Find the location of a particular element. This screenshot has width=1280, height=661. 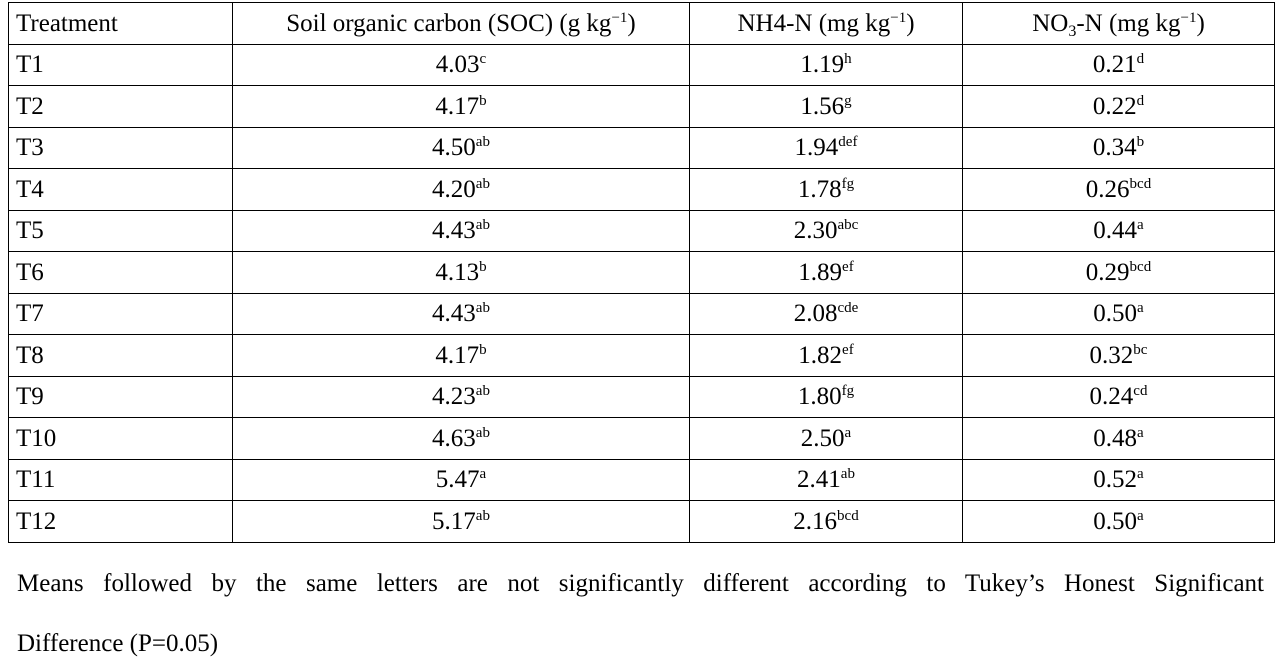

cell-nh4: 1.80fg is located at coordinates (826, 396).